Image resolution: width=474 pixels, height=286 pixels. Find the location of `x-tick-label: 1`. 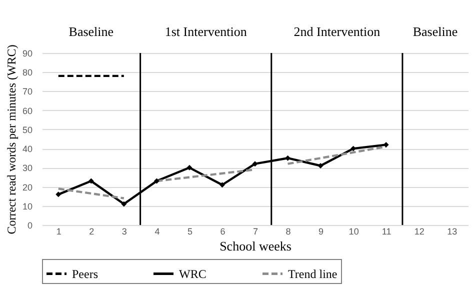

x-tick-label: 1 is located at coordinates (59, 231).